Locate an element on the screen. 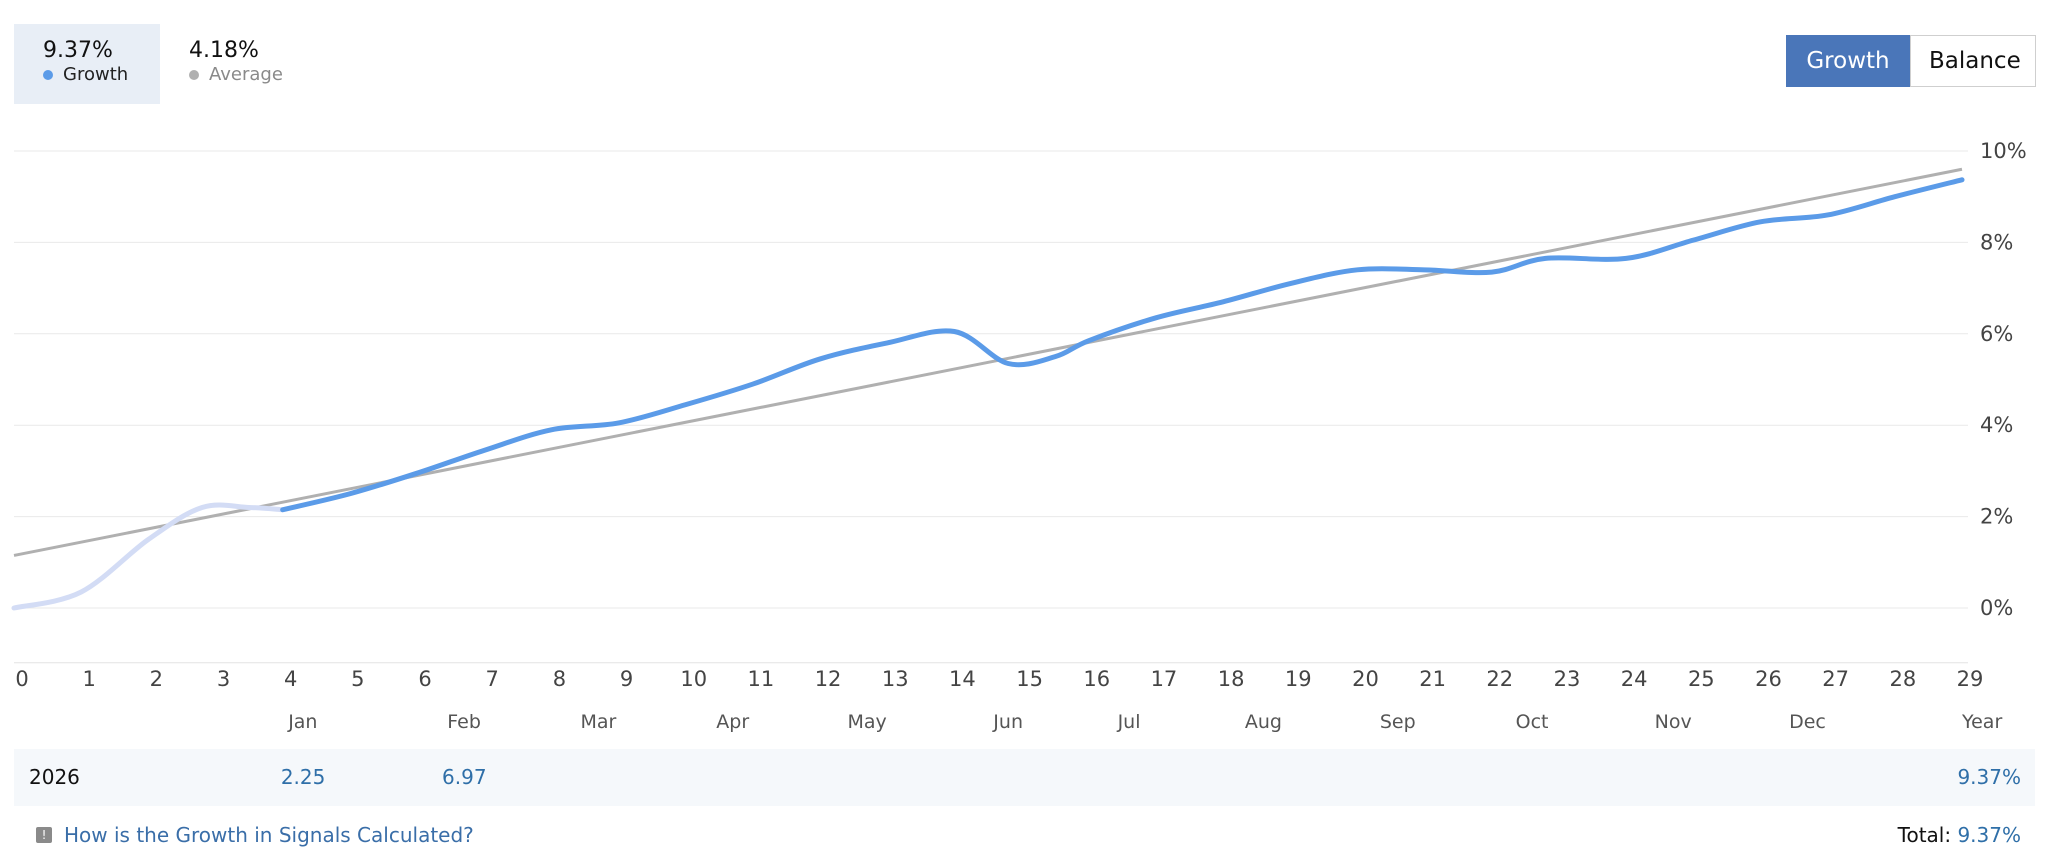  stats-panel: 9.37% Growth 4.18% Average is located at coordinates (162, 64).